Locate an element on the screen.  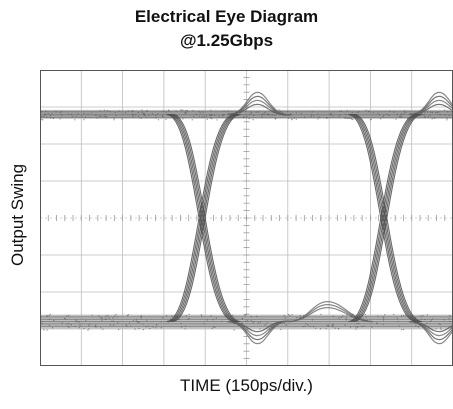
y-axis-label: Output Swing is located at coordinates (17, 215).